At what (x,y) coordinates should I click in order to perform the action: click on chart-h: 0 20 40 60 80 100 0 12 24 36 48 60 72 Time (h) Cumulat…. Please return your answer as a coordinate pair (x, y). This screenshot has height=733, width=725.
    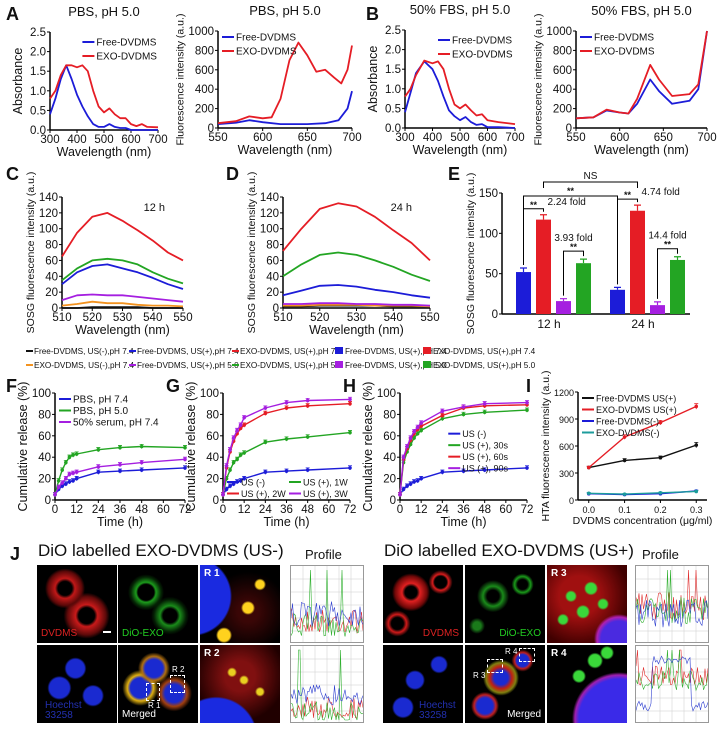
    Looking at the image, I should click on (447, 455).